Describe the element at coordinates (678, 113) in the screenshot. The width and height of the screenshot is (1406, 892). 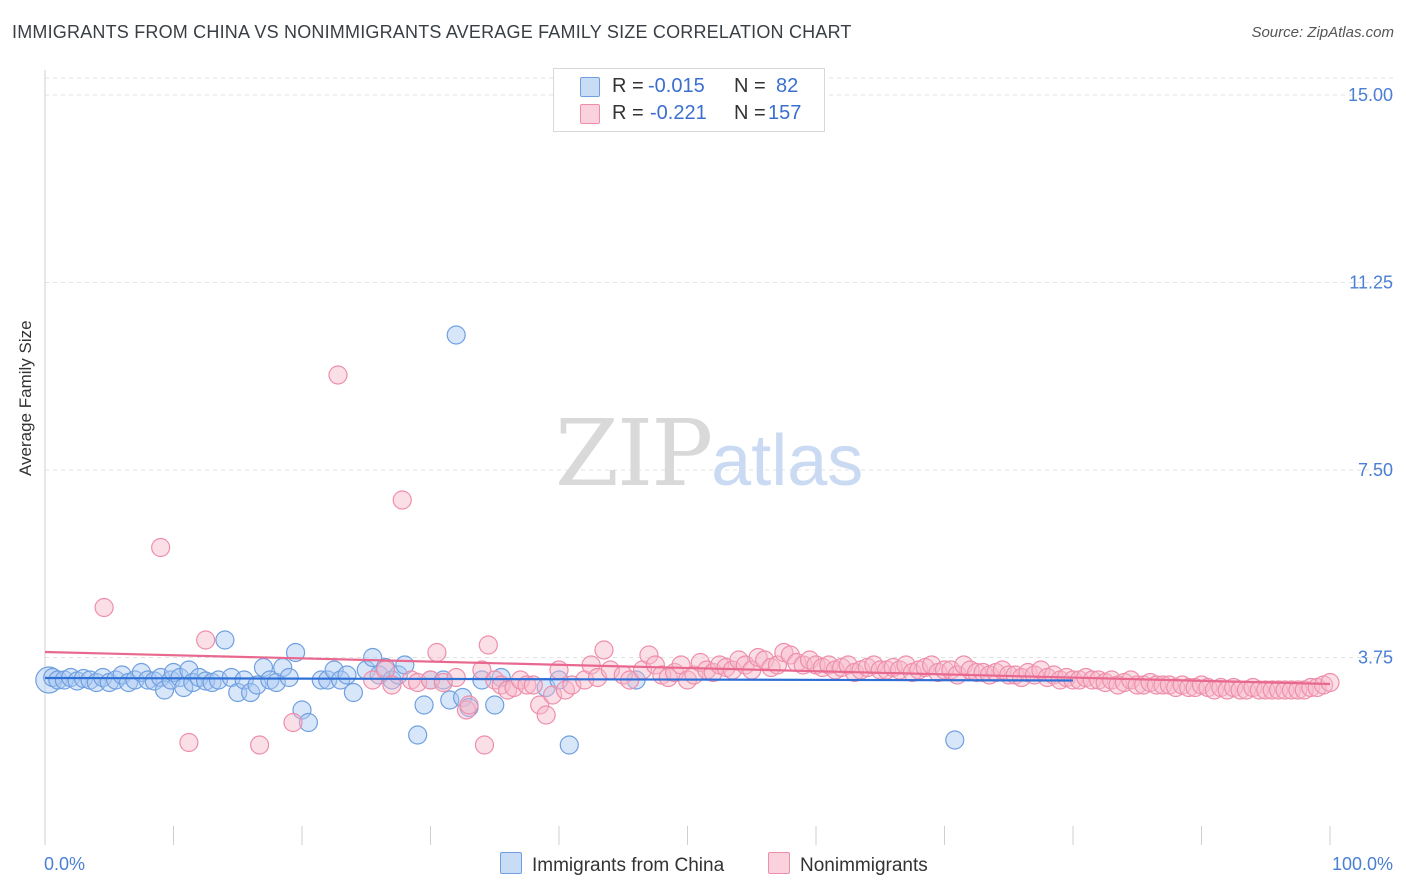
I see `legend-r-value: -0.221` at that location.